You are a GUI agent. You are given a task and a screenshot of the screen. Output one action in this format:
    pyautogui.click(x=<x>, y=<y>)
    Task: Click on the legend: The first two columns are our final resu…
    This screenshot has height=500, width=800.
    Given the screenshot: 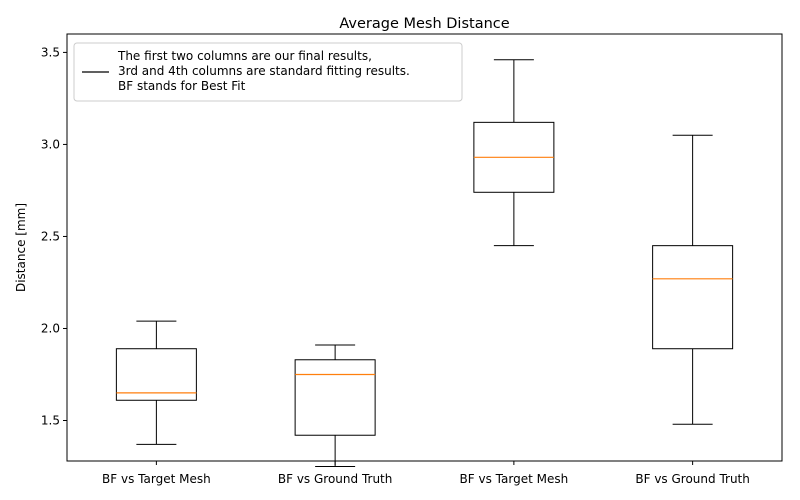 What is the action you would take?
    pyautogui.click(x=268, y=72)
    